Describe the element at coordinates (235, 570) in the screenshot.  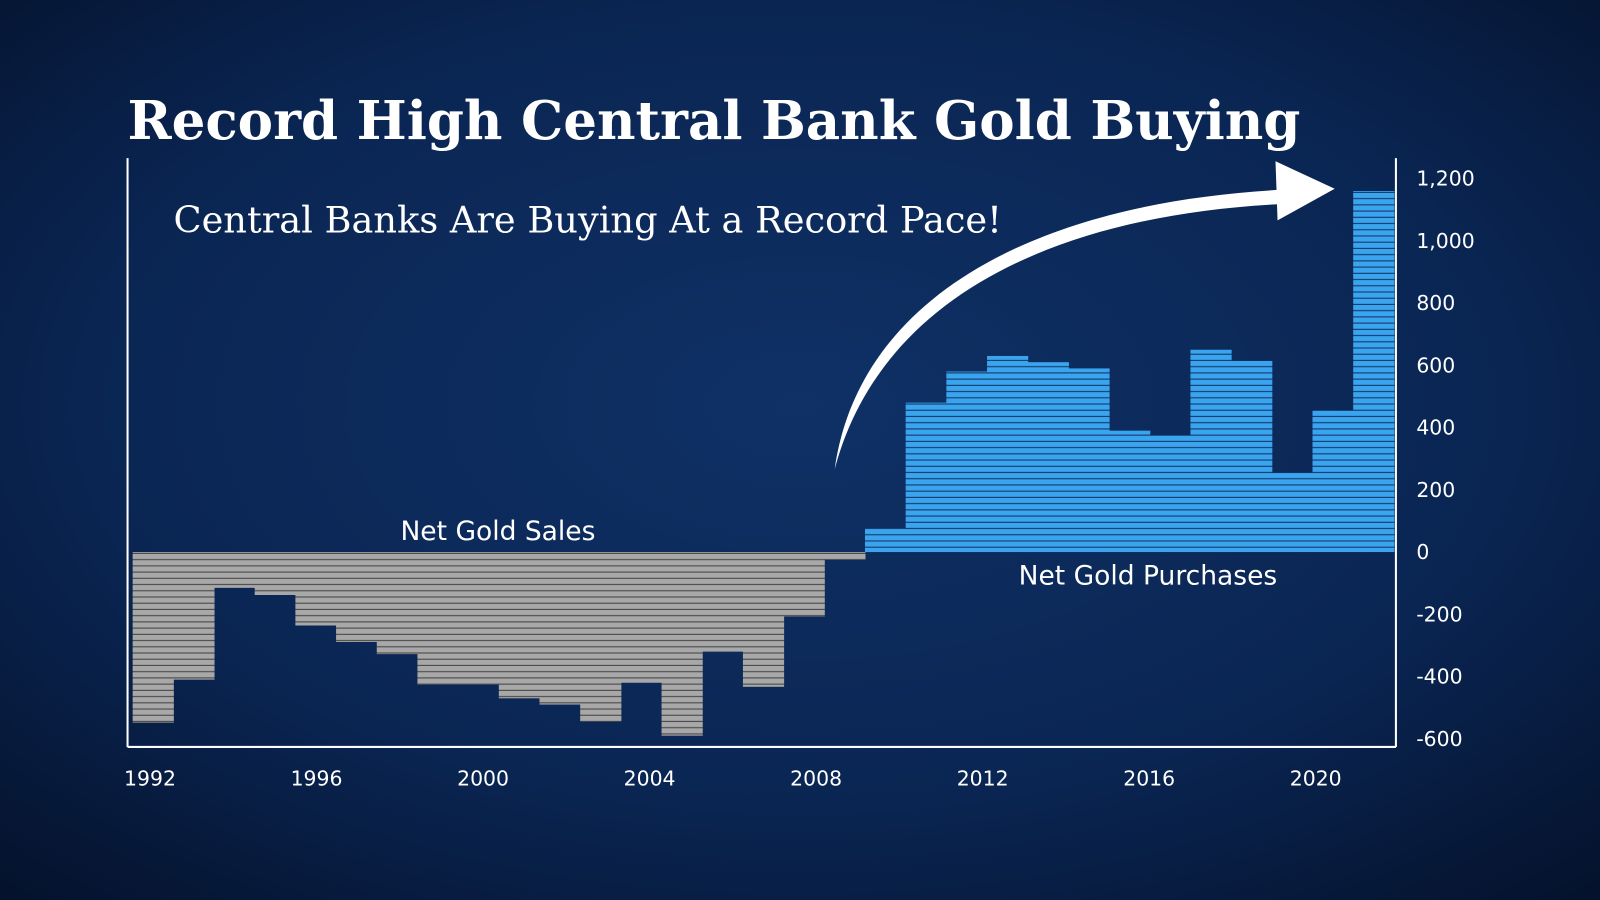
I see `bar-1994` at that location.